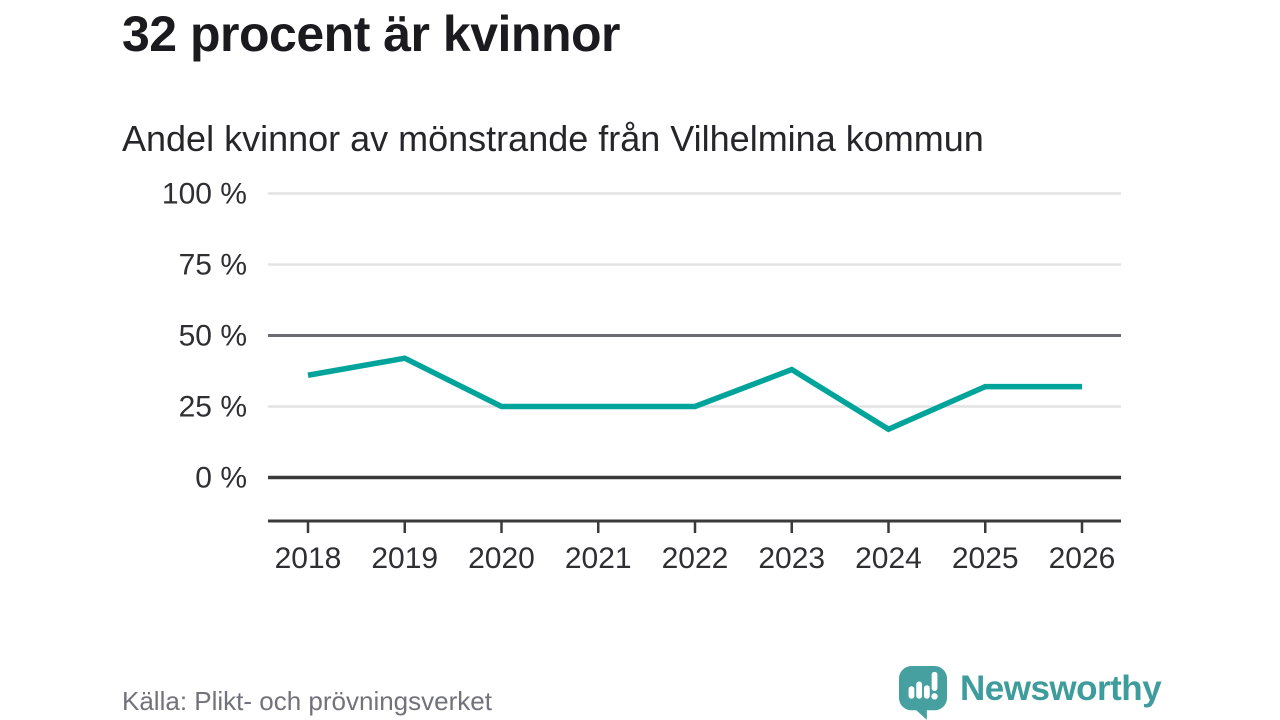 The height and width of the screenshot is (720, 1280). What do you see at coordinates (791, 558) in the screenshot?
I see `x-axis-label: 2023` at bounding box center [791, 558].